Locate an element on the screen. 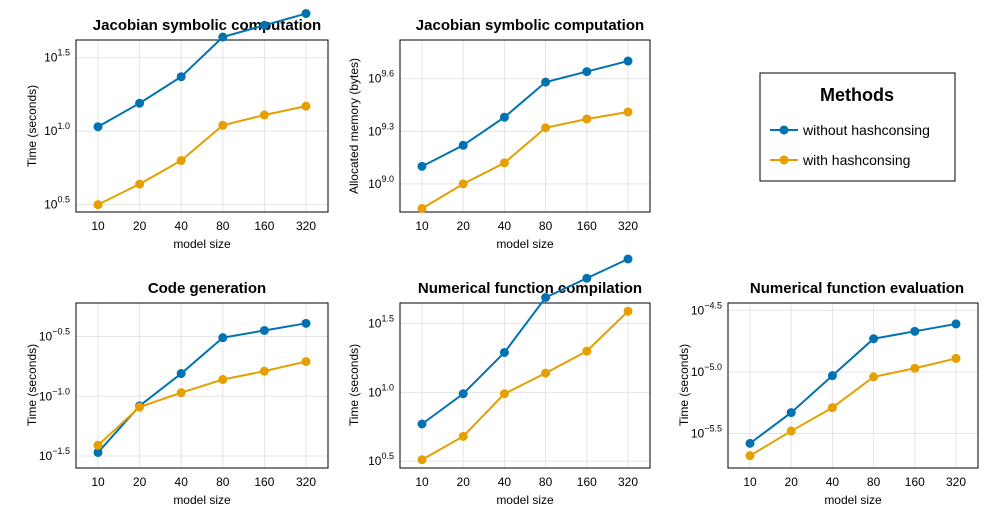 Image resolution: width=997 pixels, height=532 pixels. y-axis-label: Allocated memory (bytes) is located at coordinates (354, 126).